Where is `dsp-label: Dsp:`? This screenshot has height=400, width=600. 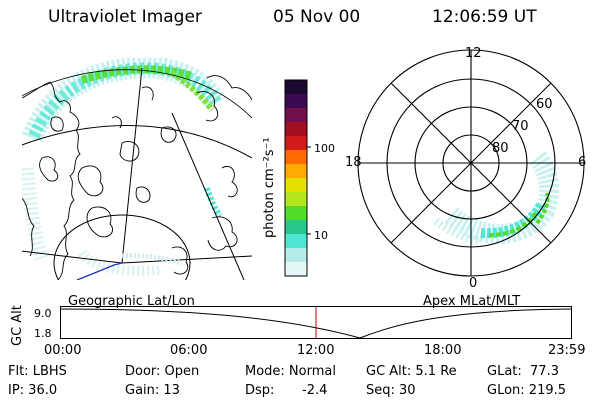
dsp-label: Dsp: is located at coordinates (260, 390).